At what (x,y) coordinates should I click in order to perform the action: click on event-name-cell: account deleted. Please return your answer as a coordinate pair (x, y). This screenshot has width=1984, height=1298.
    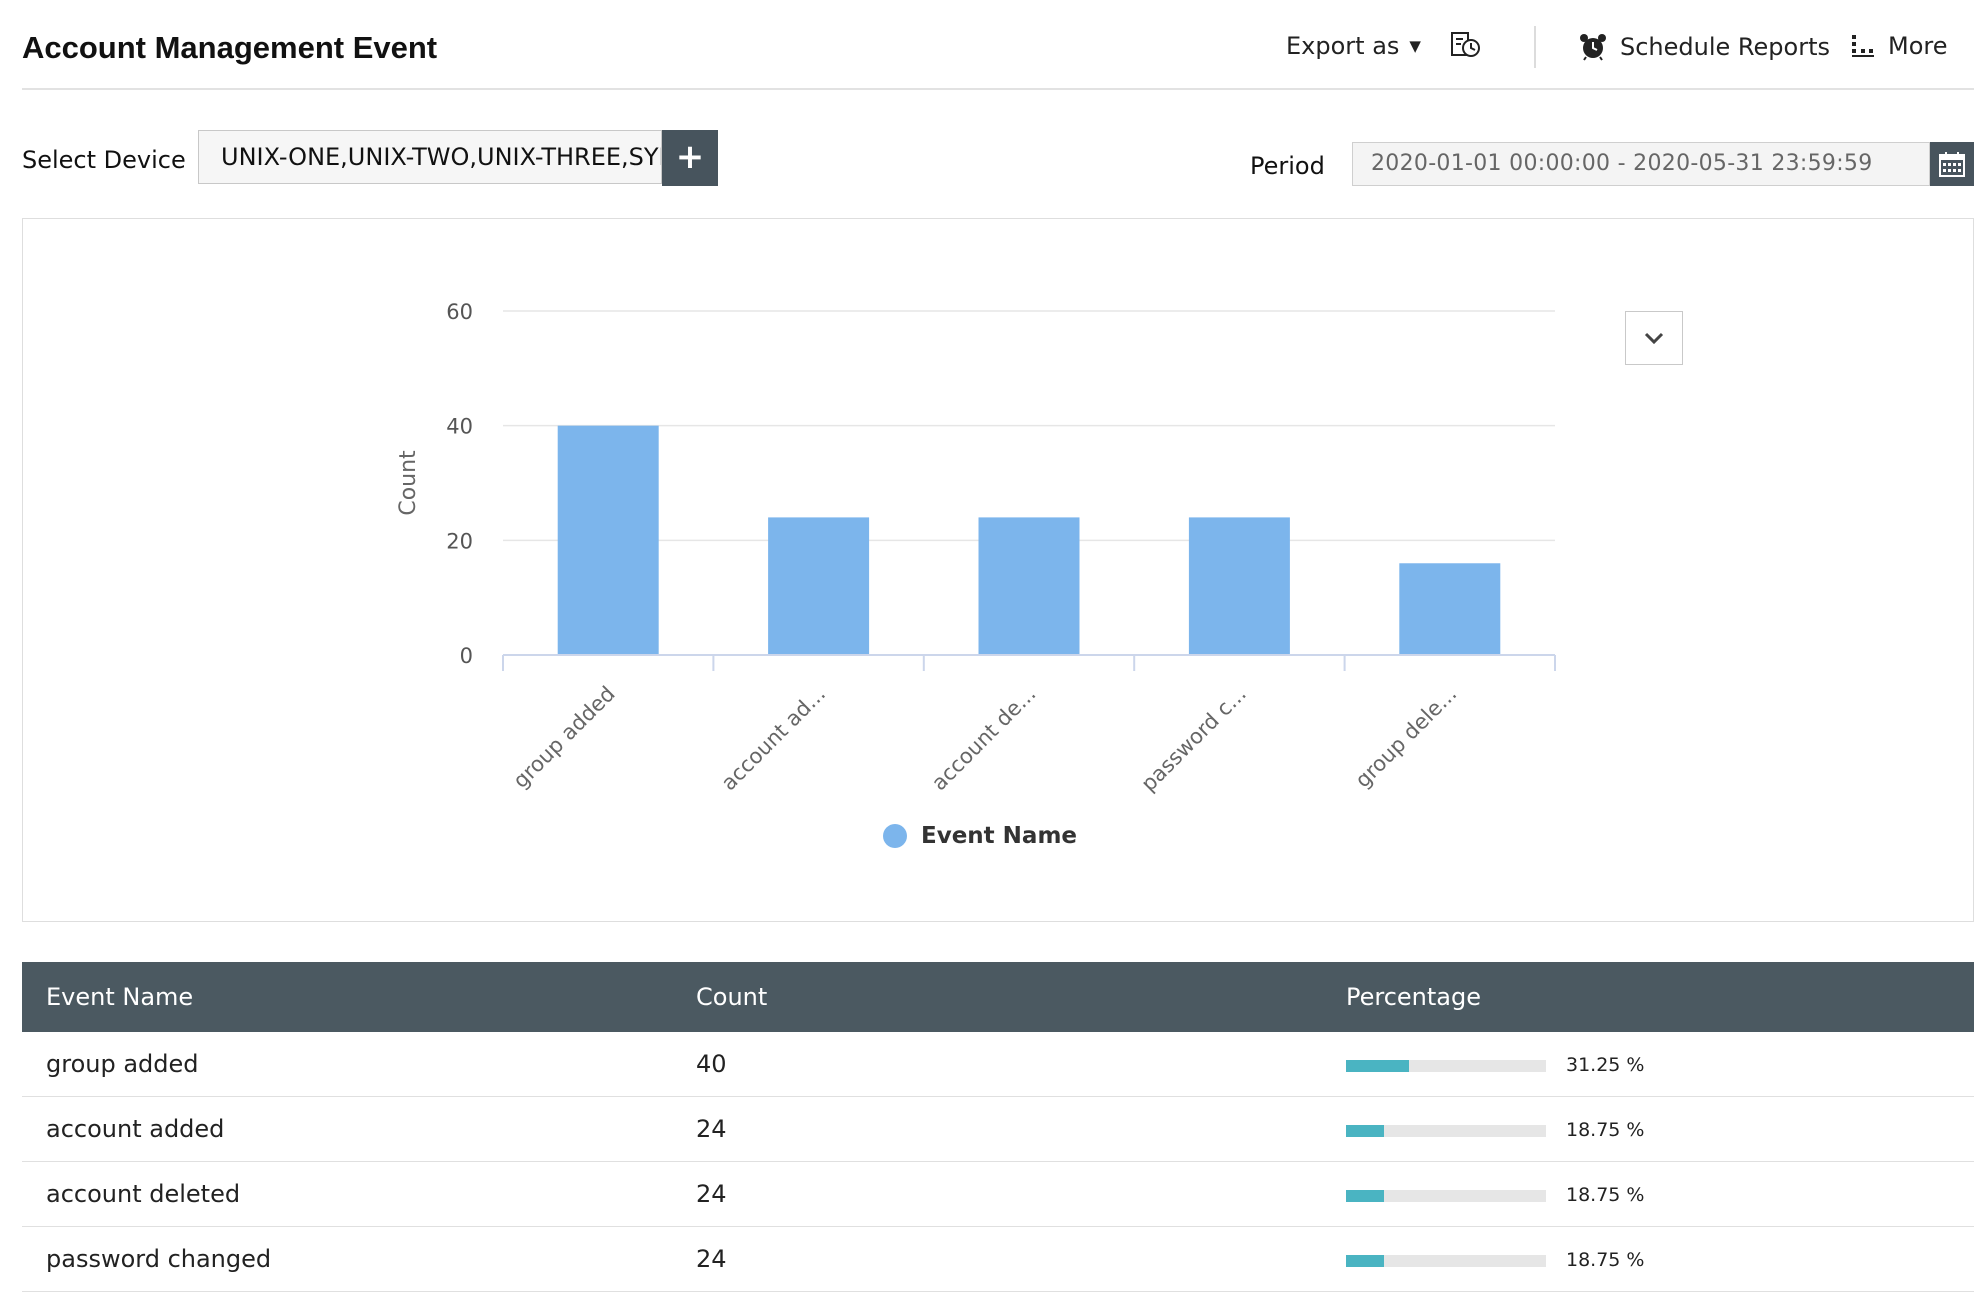
    Looking at the image, I should click on (143, 1194).